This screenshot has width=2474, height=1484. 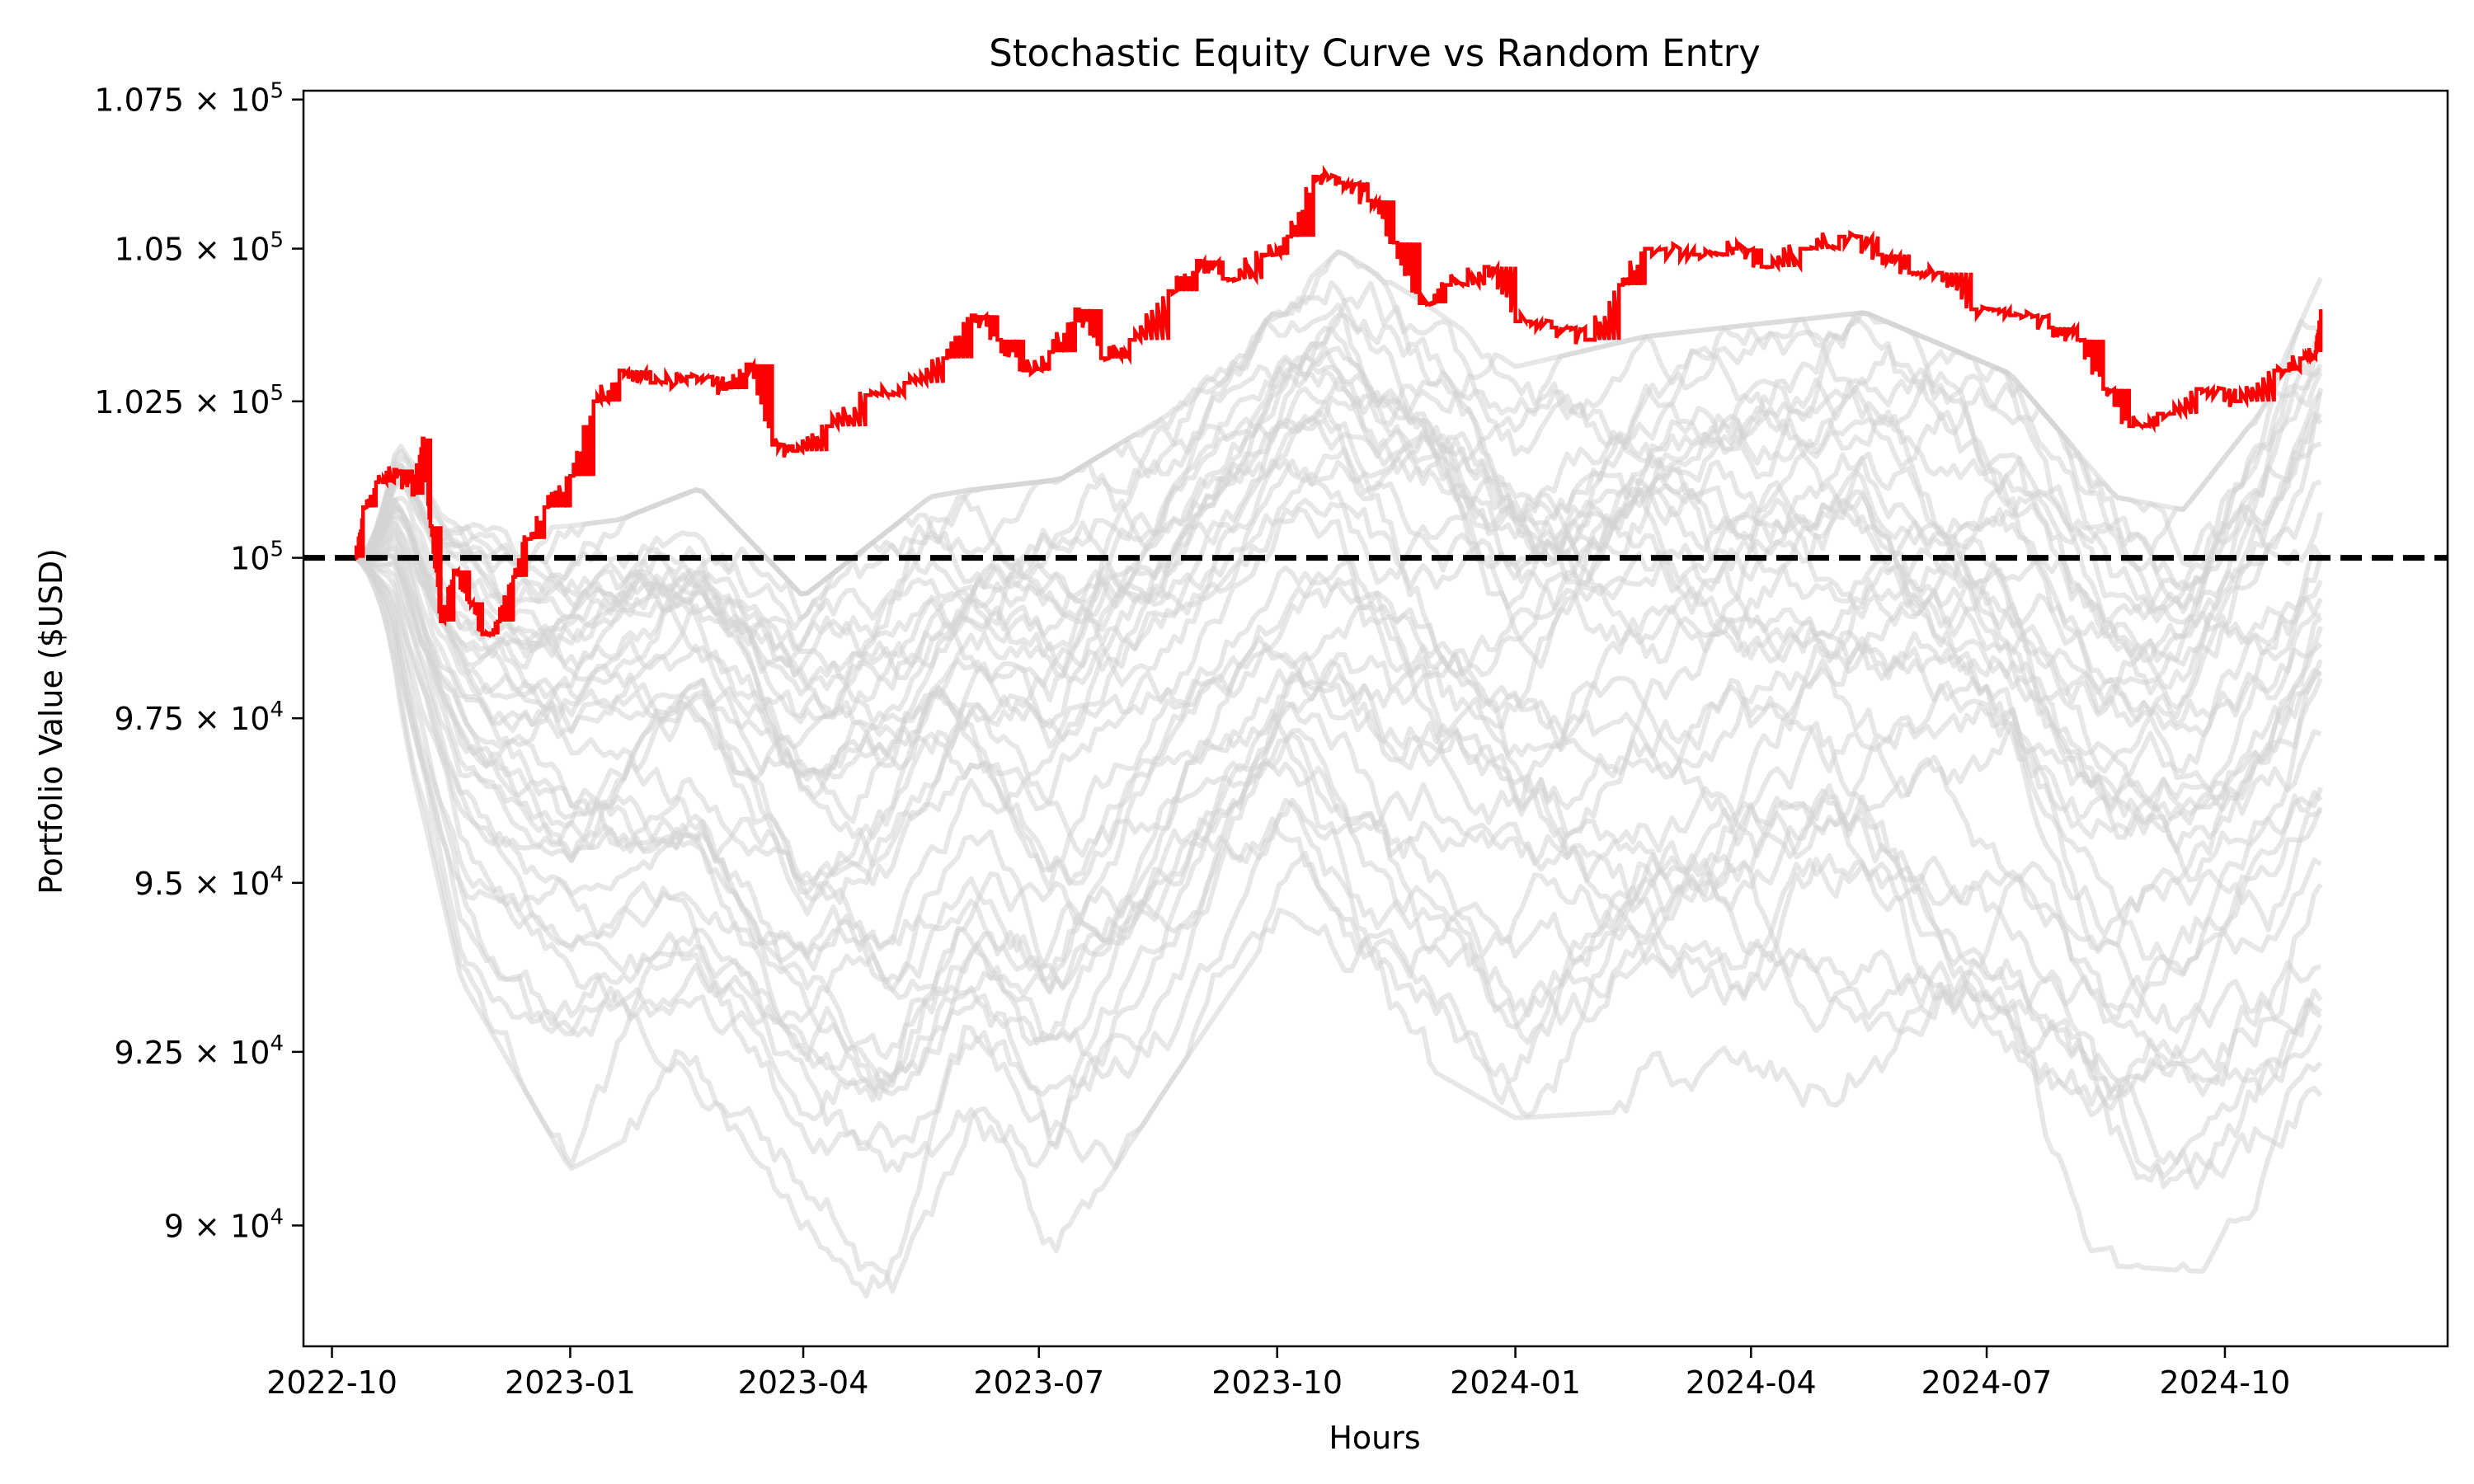 What do you see at coordinates (803, 1382) in the screenshot?
I see `x-tick-label: 2023-04` at bounding box center [803, 1382].